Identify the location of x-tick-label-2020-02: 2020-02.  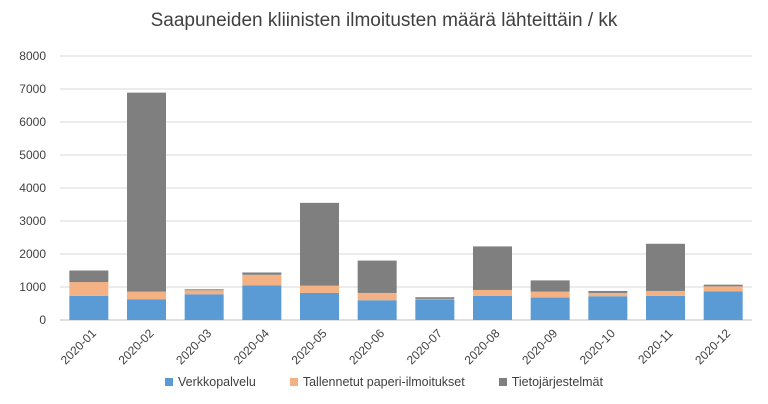
(136, 346).